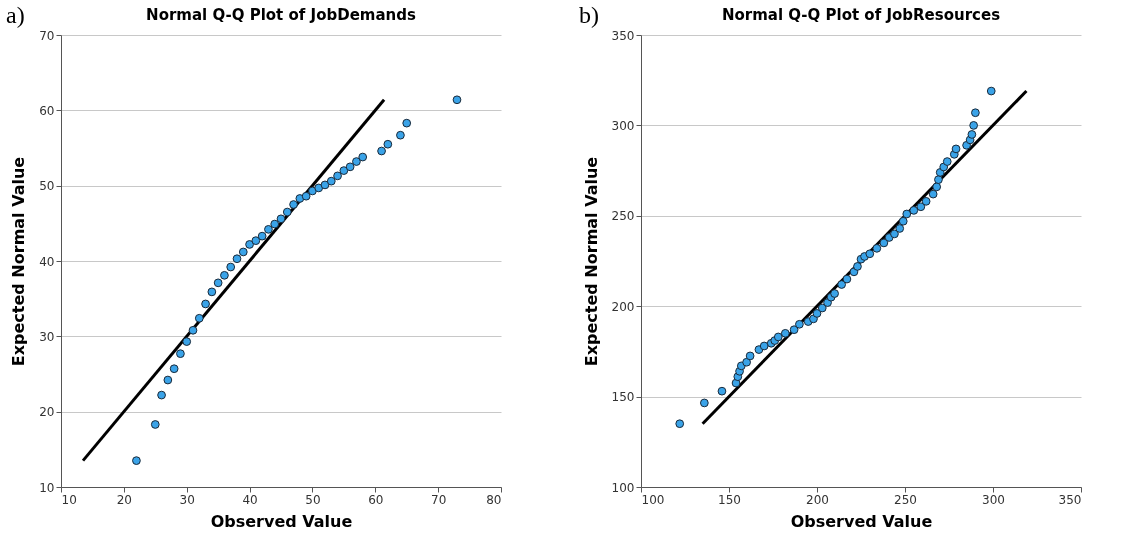  I want to click on x-tick-label: 100, so click(653, 499).